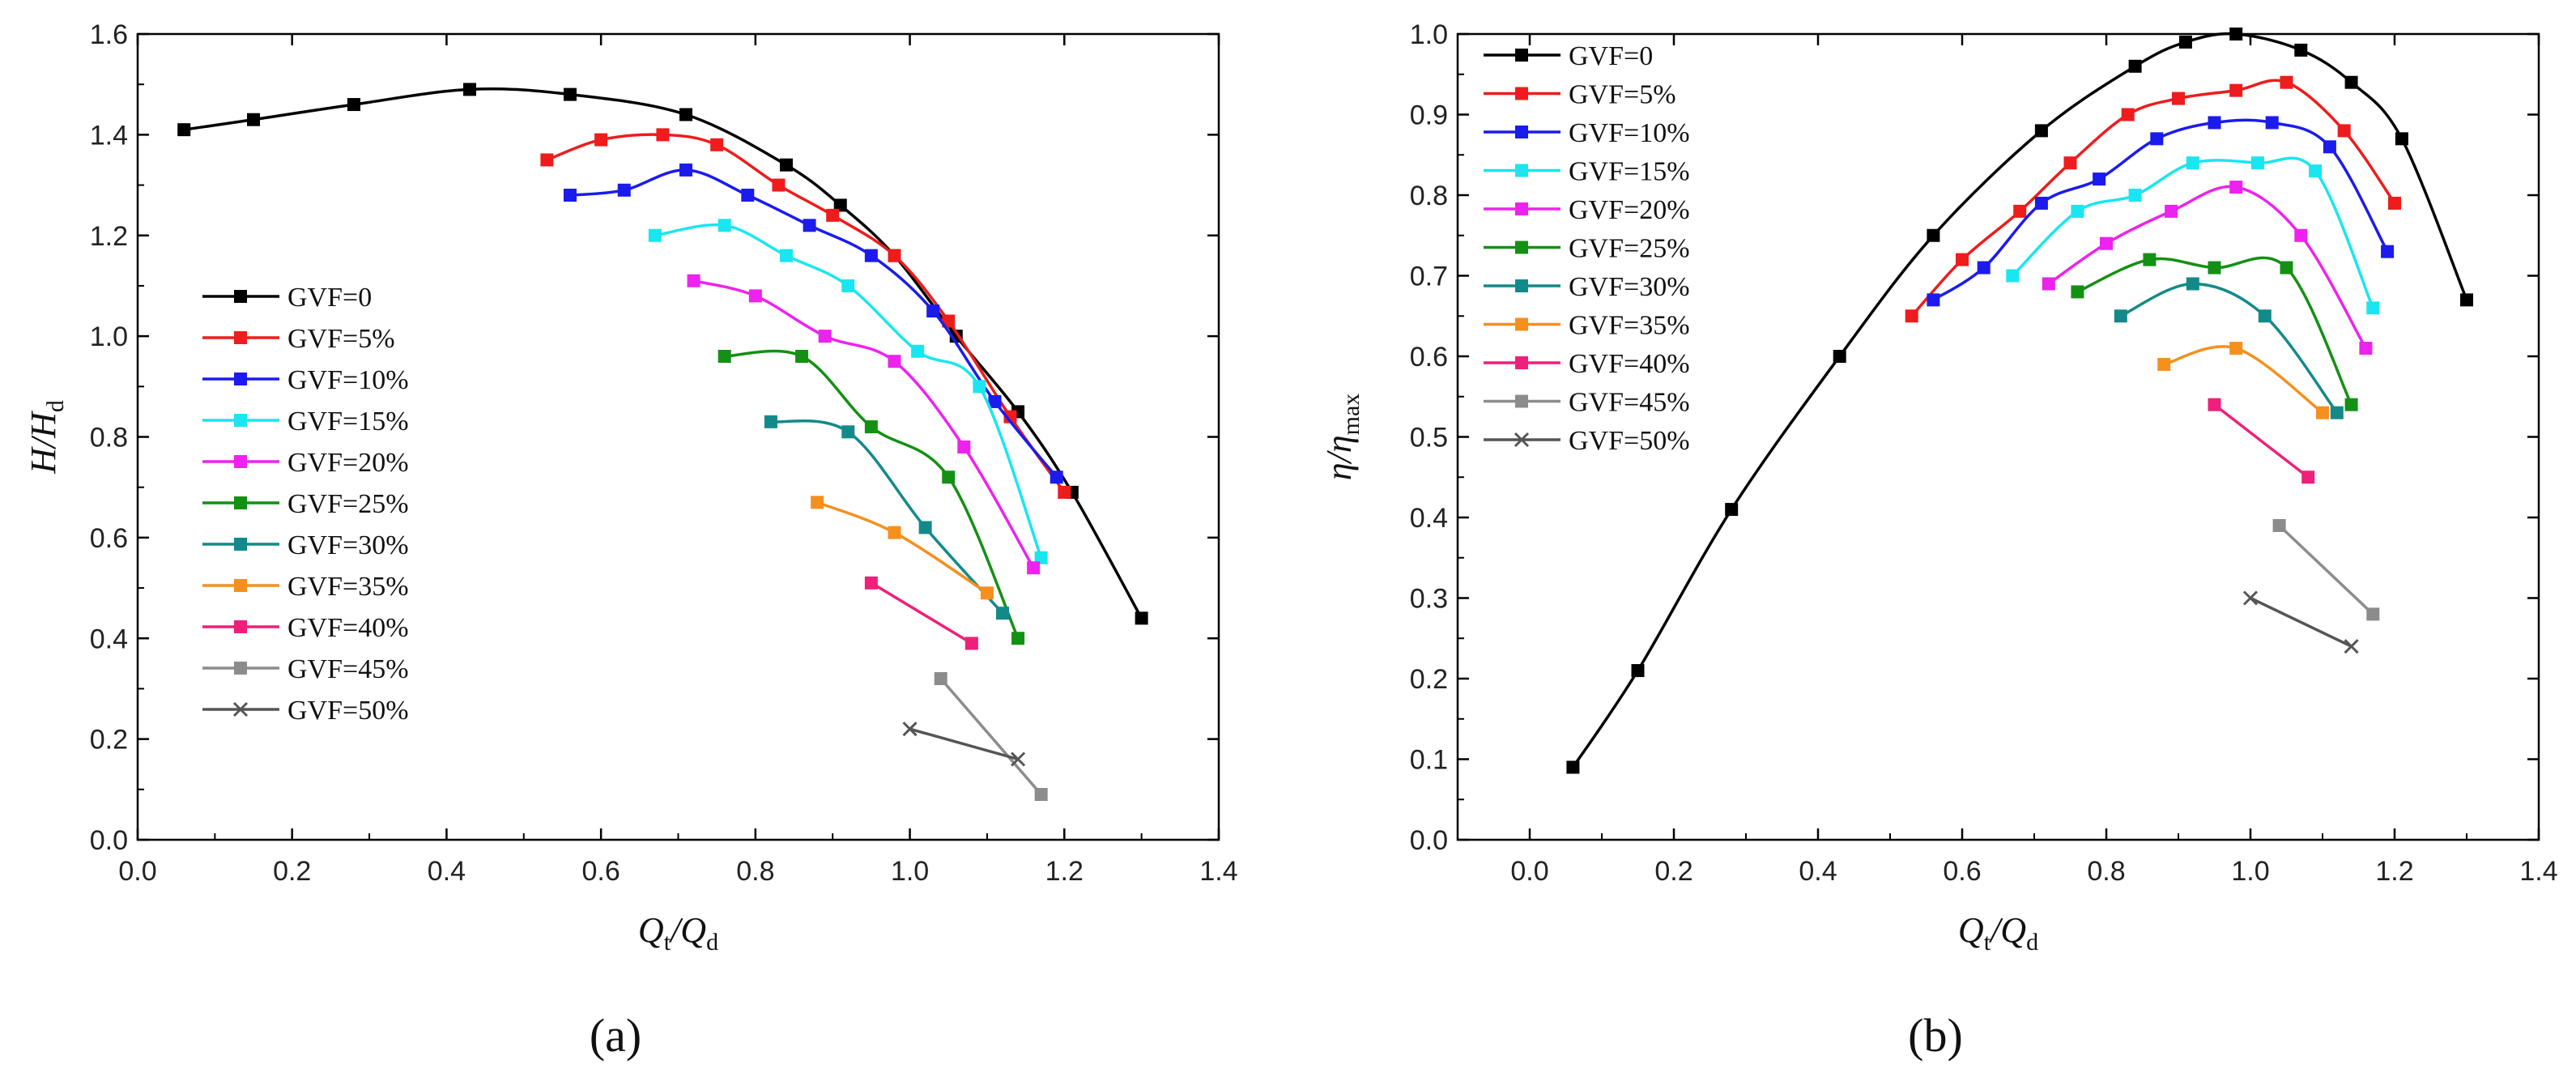  What do you see at coordinates (2106, 871) in the screenshot?
I see `x-tick-label: 0.8` at bounding box center [2106, 871].